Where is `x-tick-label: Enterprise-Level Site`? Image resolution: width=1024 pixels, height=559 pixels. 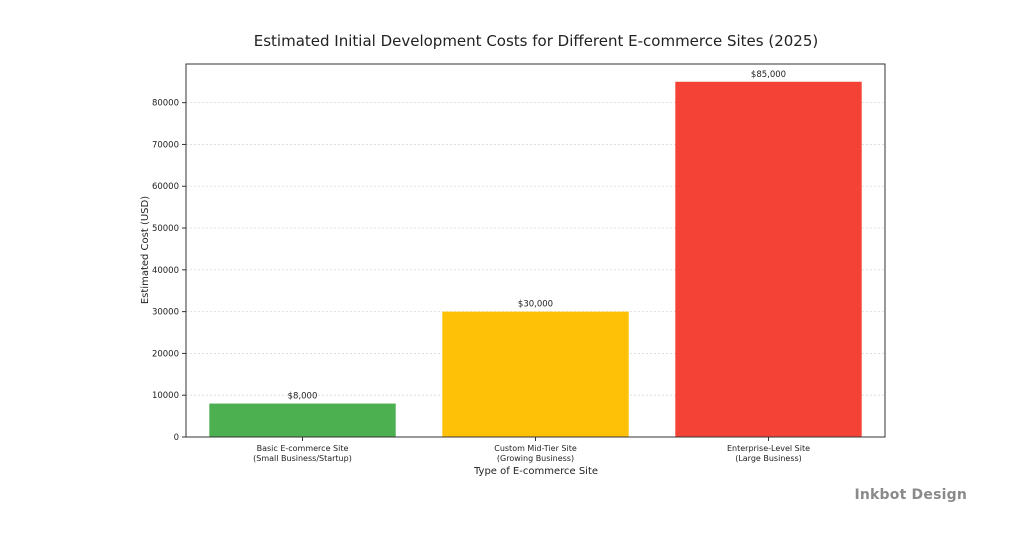 x-tick-label: Enterprise-Level Site is located at coordinates (768, 448).